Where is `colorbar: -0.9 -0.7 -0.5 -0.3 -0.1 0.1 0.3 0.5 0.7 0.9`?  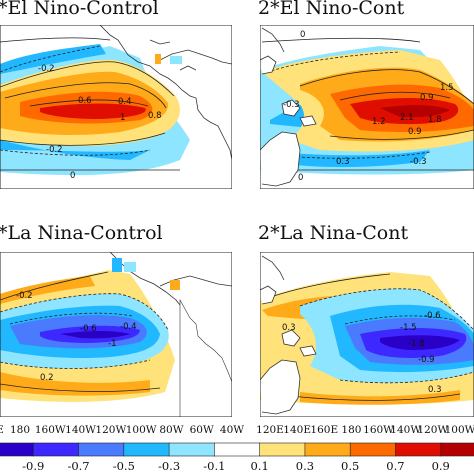
colorbar: -0.9 -0.7 -0.5 -0.3 -0.1 0.1 0.3 0.5 0.7 0.9 is located at coordinates (237, 457).